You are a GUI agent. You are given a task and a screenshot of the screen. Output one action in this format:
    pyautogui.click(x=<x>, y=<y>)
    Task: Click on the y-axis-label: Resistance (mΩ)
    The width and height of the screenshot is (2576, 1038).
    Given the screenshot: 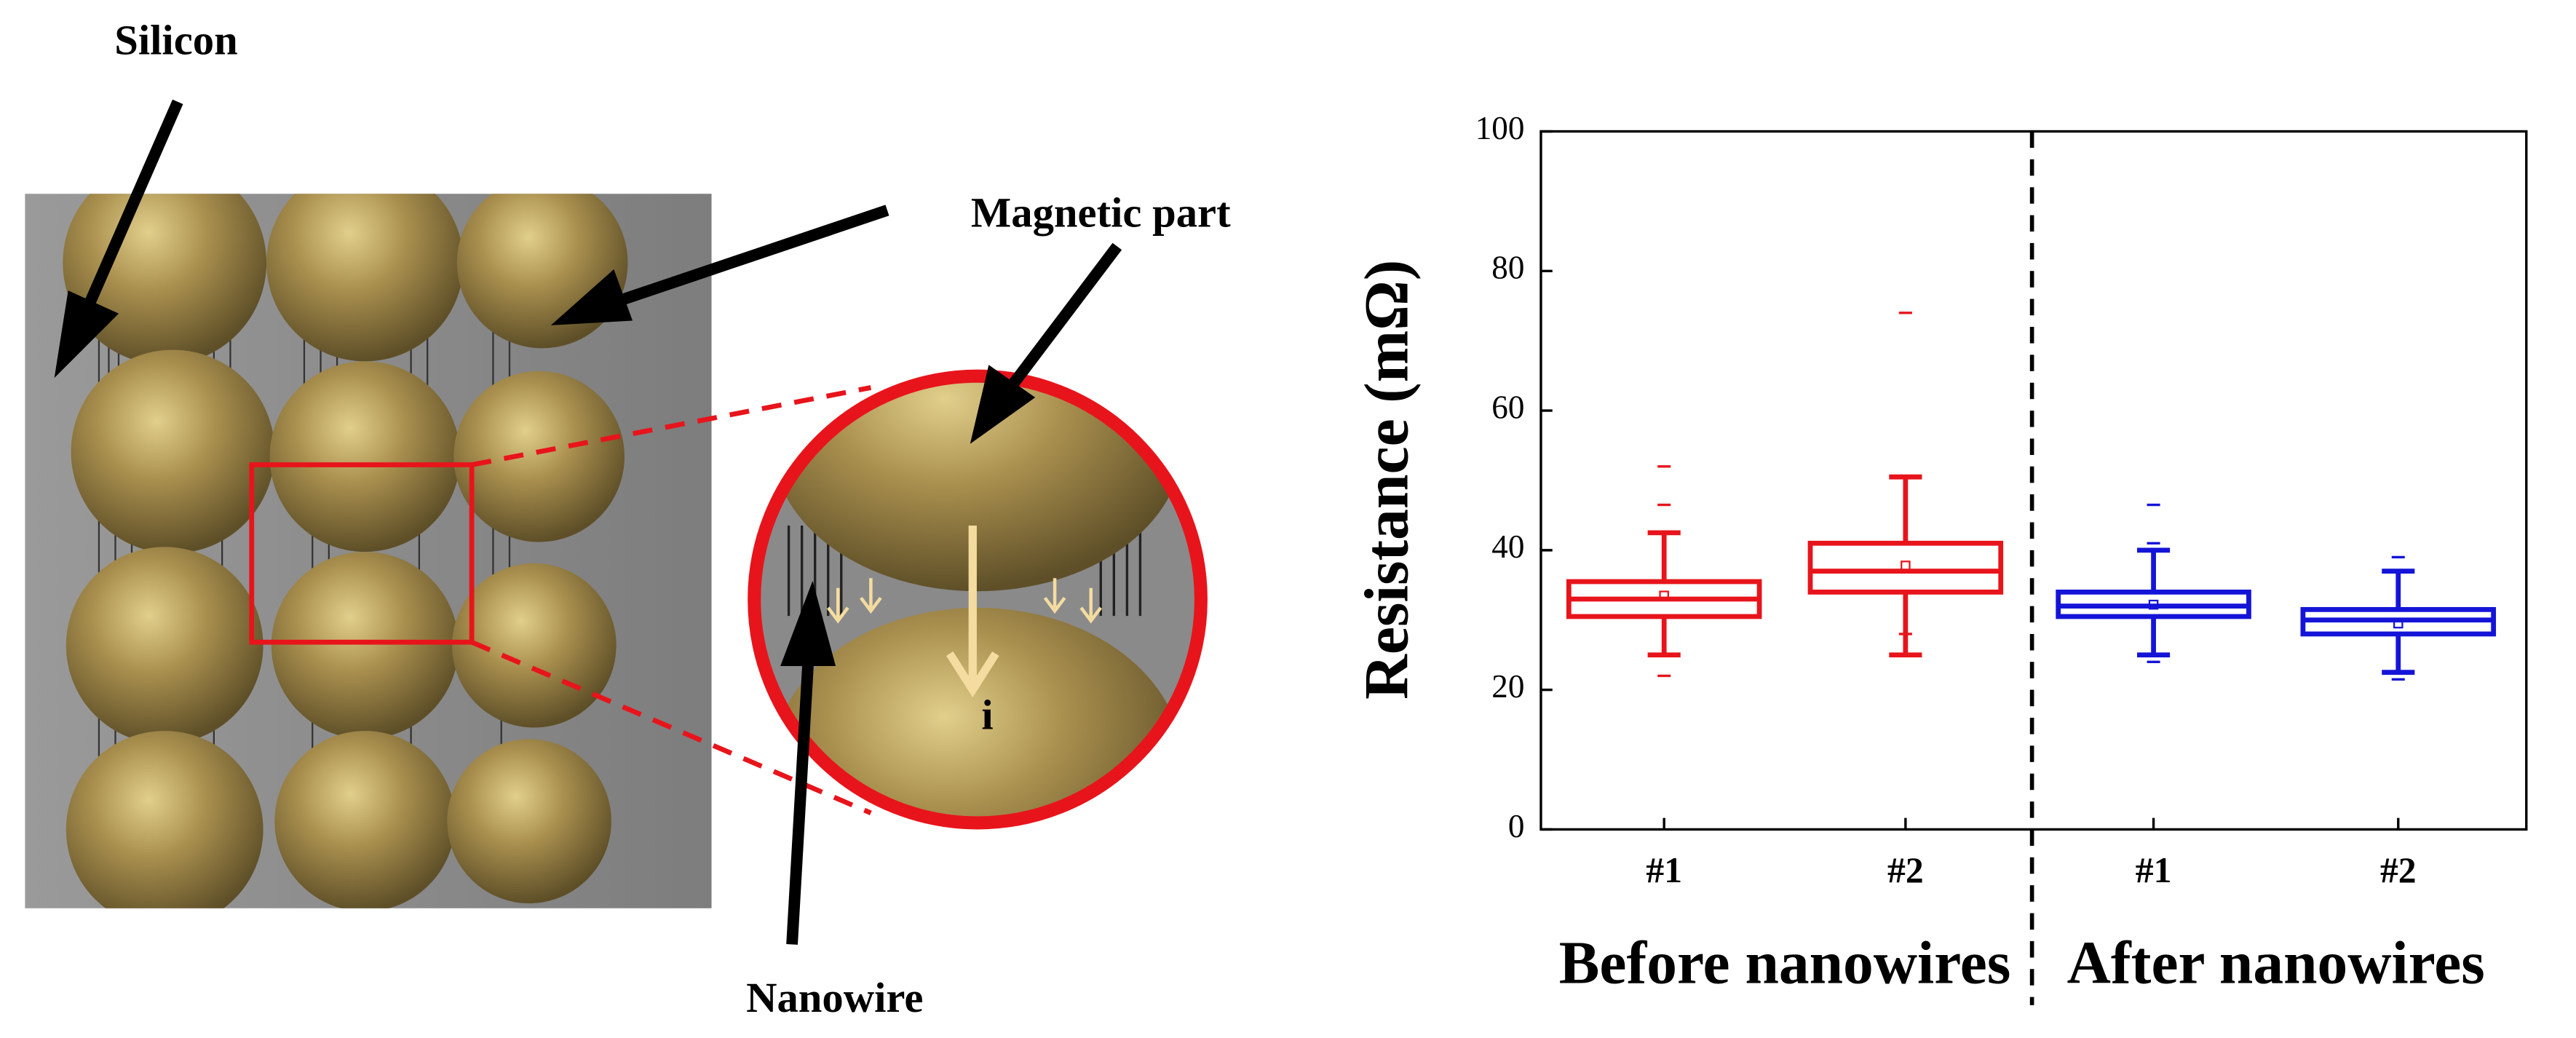 What is the action you would take?
    pyautogui.click(x=1387, y=480)
    